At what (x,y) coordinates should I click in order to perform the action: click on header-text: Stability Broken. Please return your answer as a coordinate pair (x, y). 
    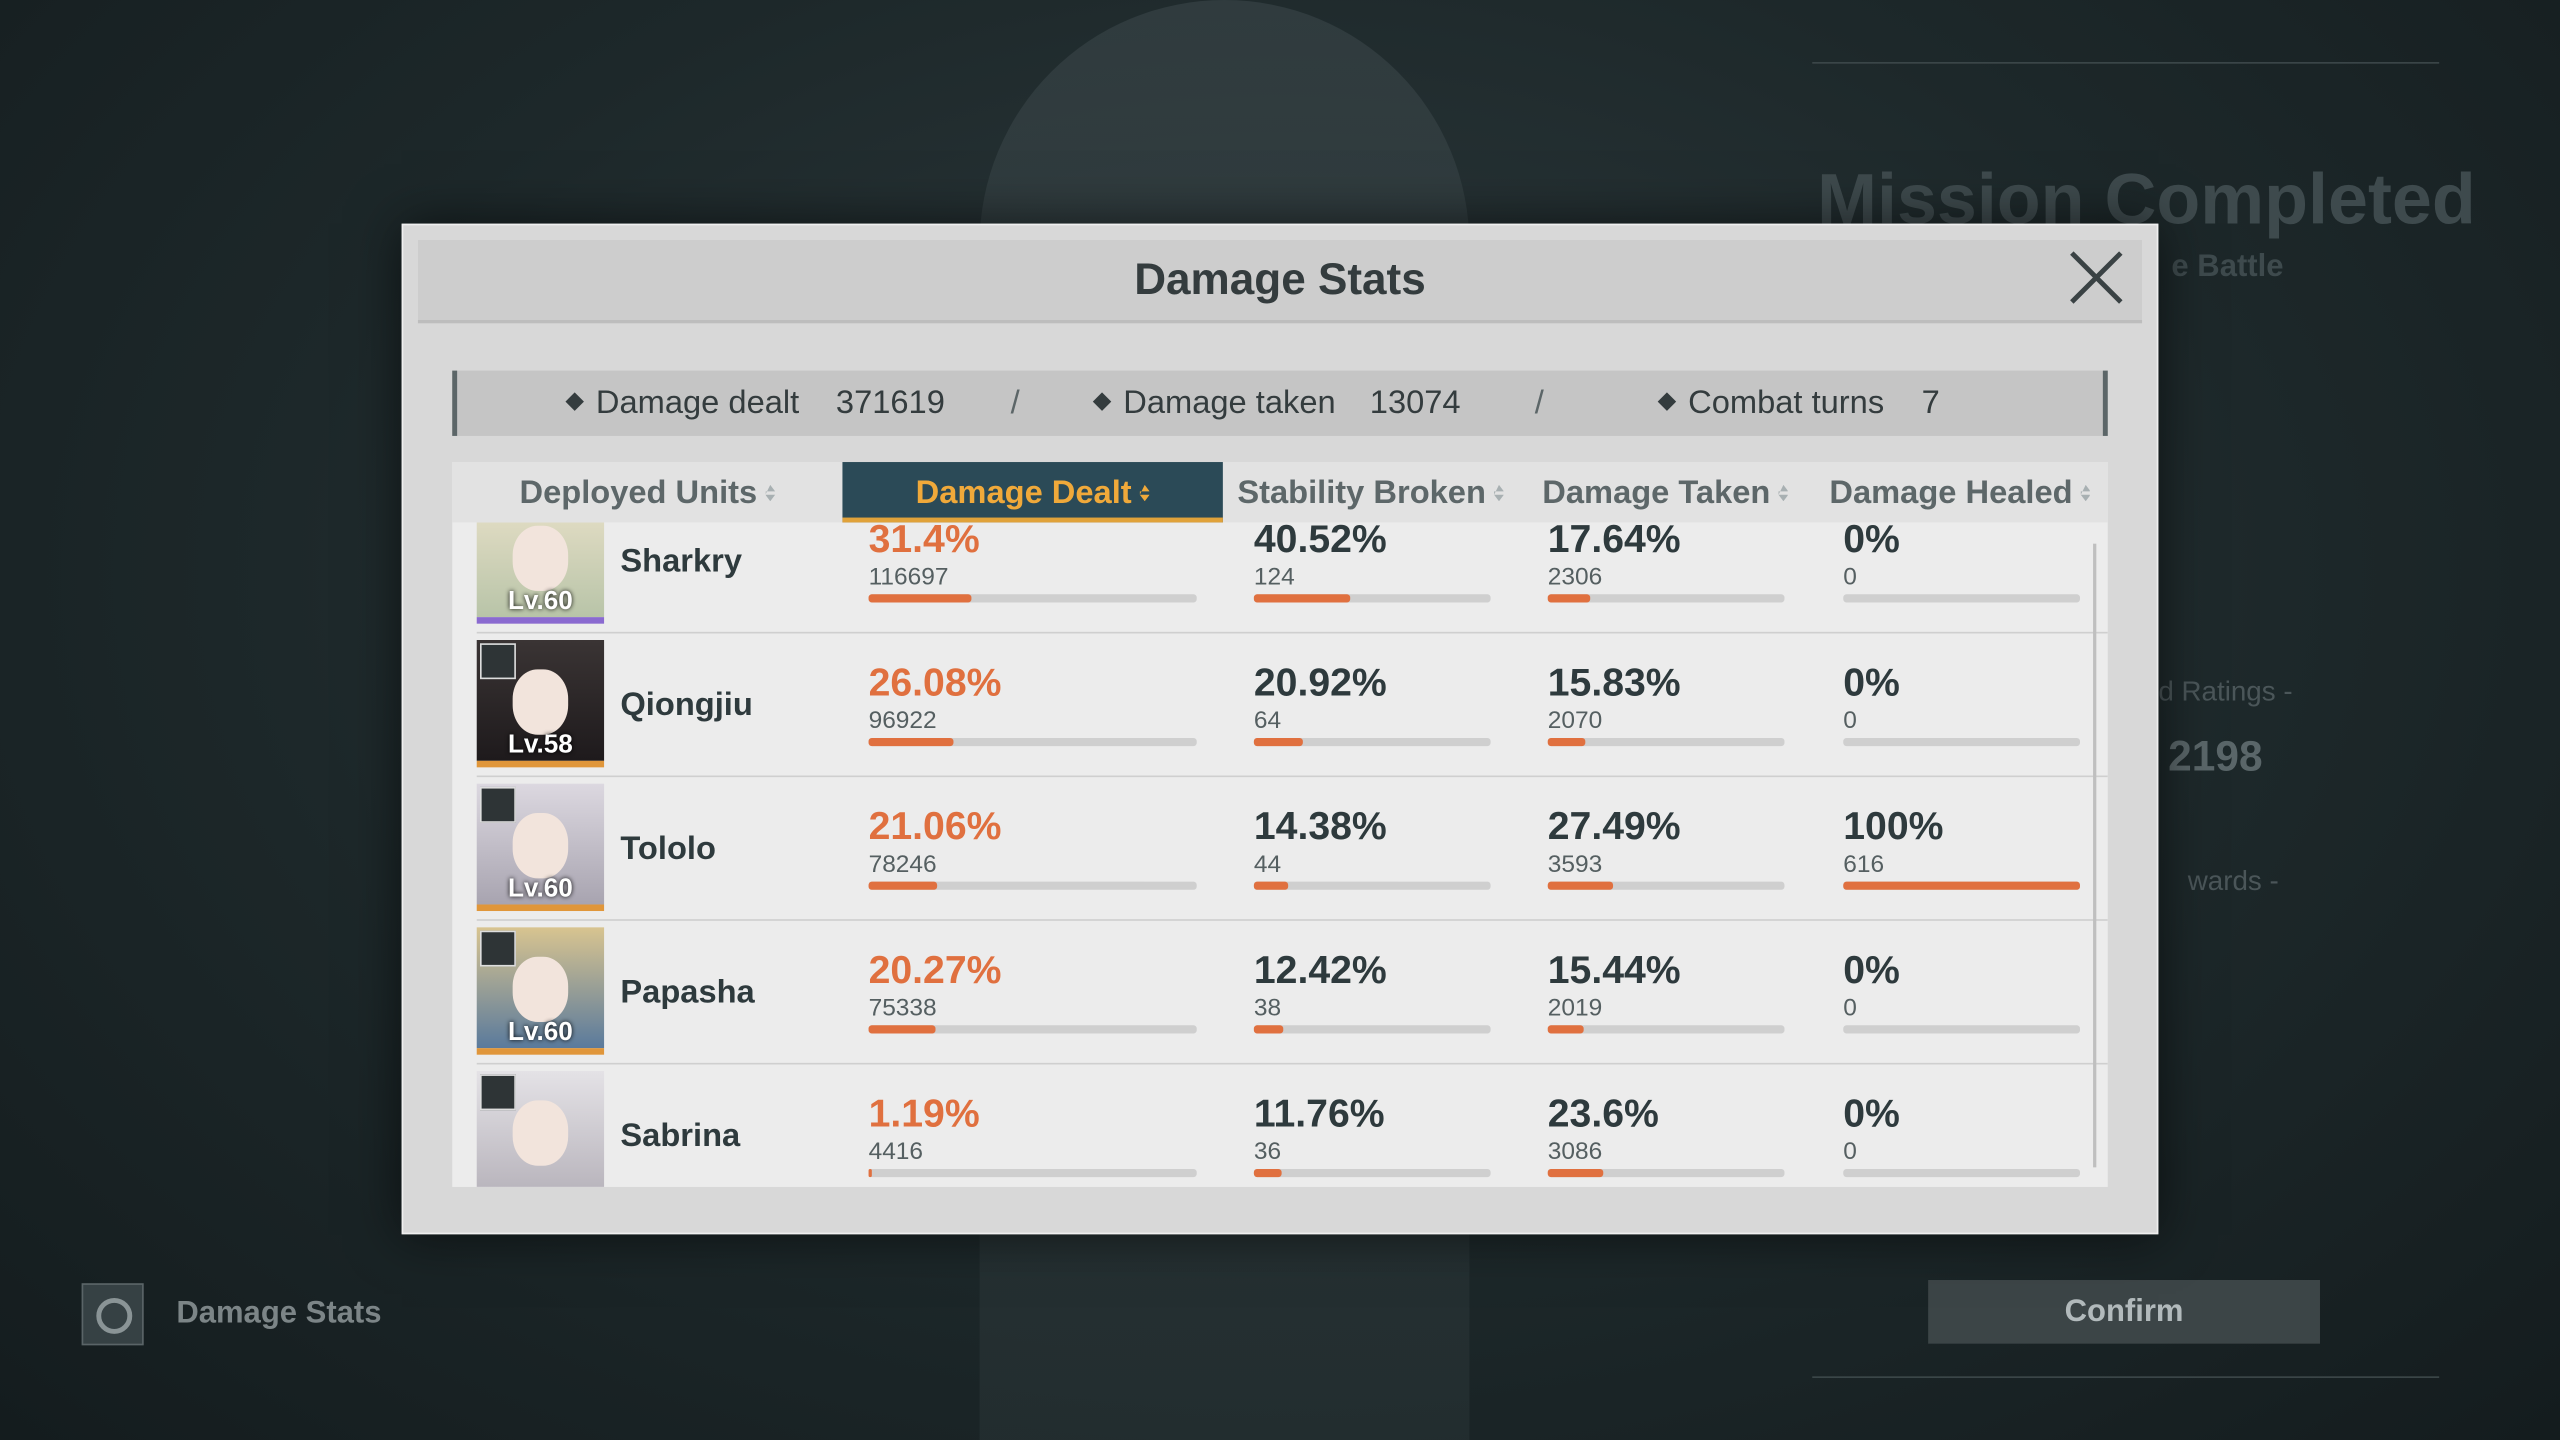
    Looking at the image, I should click on (1361, 493).